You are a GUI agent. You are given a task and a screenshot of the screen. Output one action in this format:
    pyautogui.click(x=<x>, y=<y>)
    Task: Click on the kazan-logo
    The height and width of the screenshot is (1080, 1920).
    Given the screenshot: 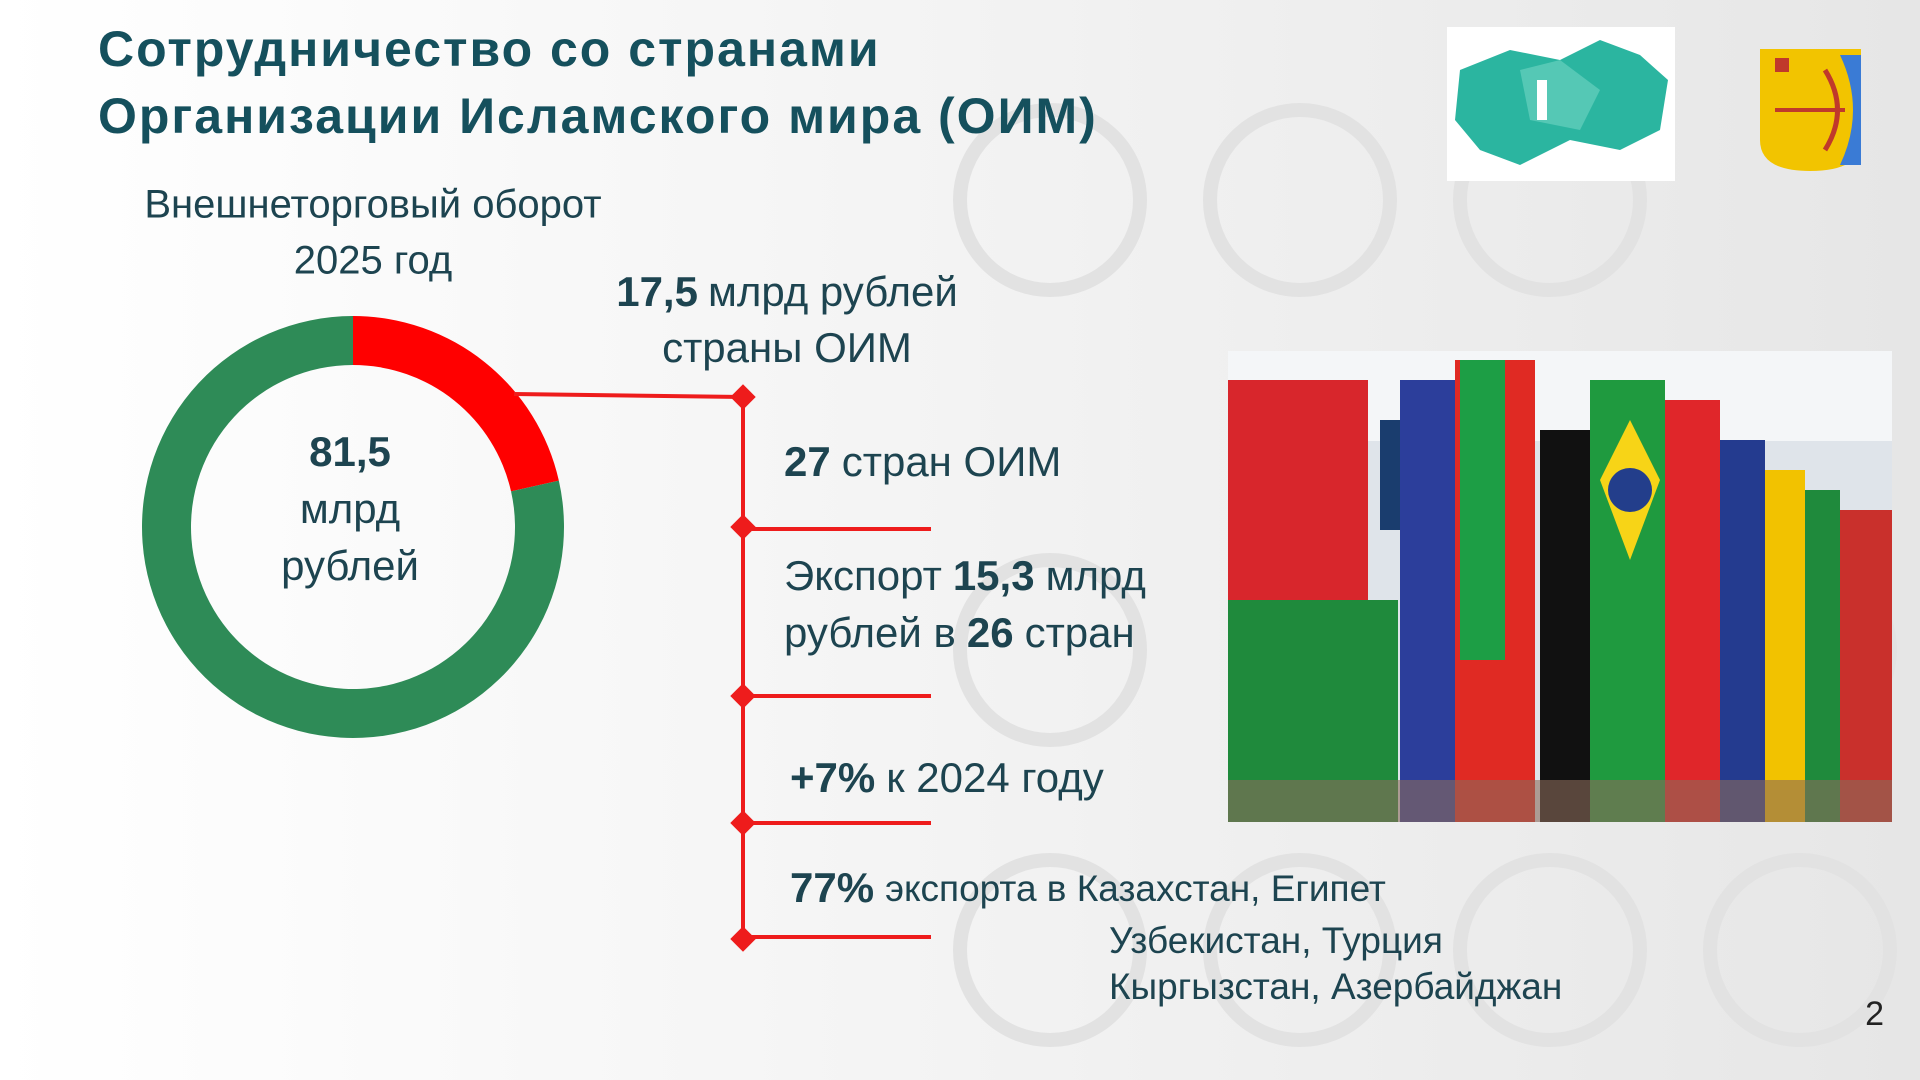 What is the action you would take?
    pyautogui.click(x=1561, y=104)
    